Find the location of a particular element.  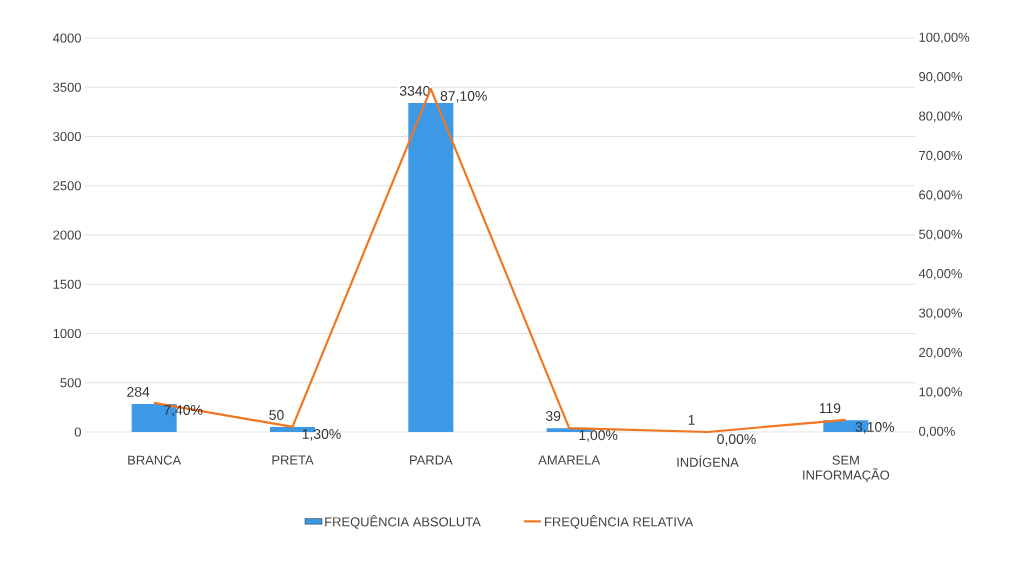

x-tick-label: SEM INFORMAÇÃO is located at coordinates (846, 469).